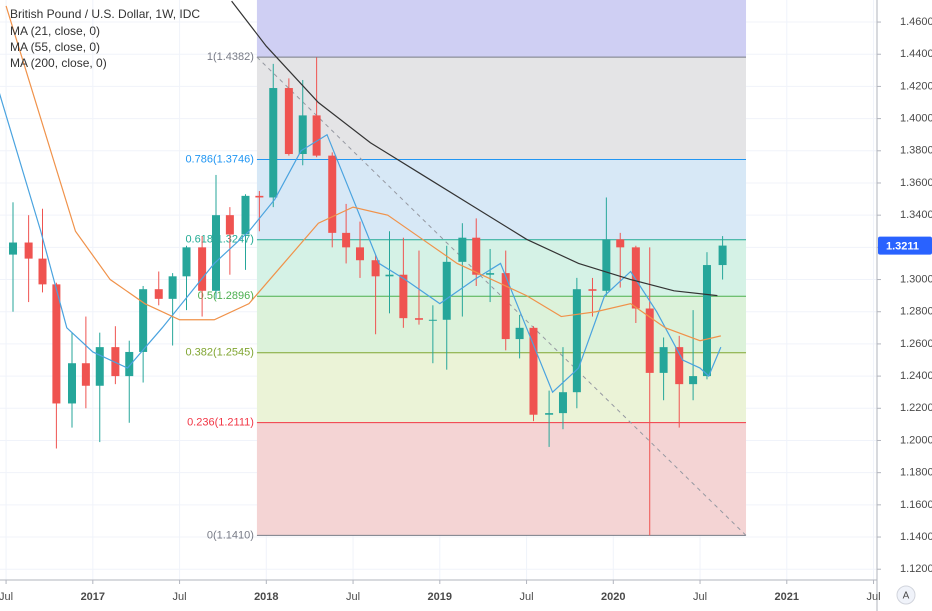 This screenshot has height=611, width=932. What do you see at coordinates (230, 57) in the screenshot?
I see `fib-level-label: 1(1.4382)` at bounding box center [230, 57].